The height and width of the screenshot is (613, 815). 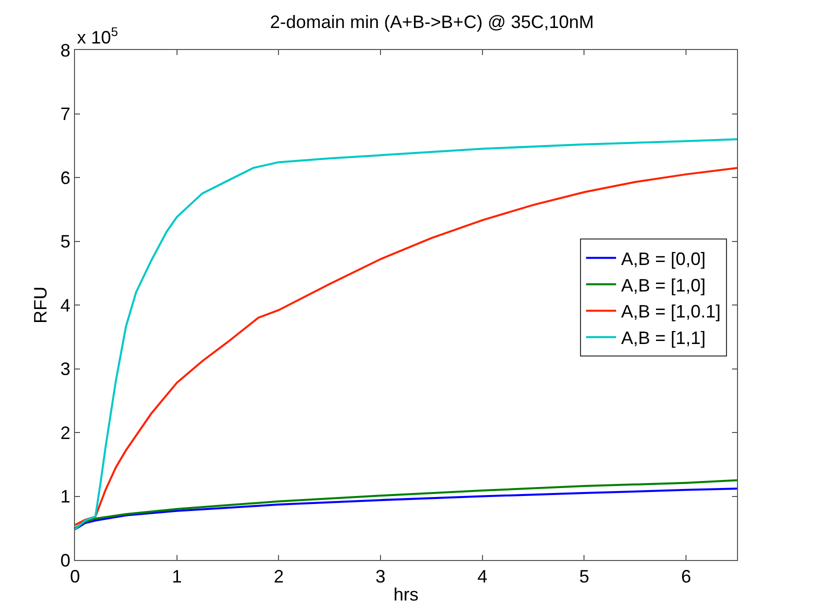 What do you see at coordinates (65, 496) in the screenshot?
I see `y-tick-label: 1` at bounding box center [65, 496].